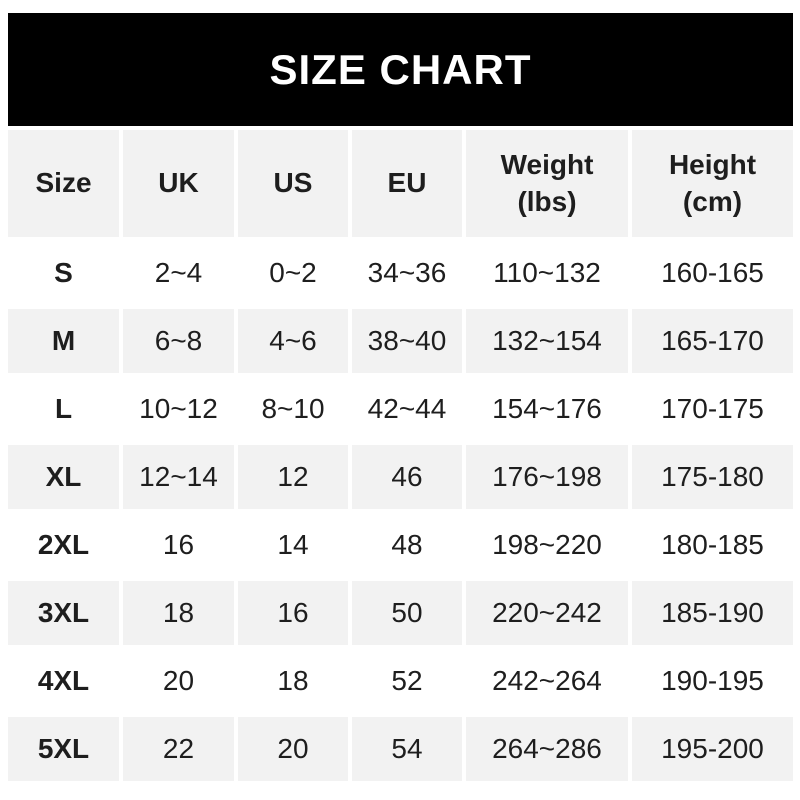  I want to click on uk-cell: 10~12, so click(178, 409).